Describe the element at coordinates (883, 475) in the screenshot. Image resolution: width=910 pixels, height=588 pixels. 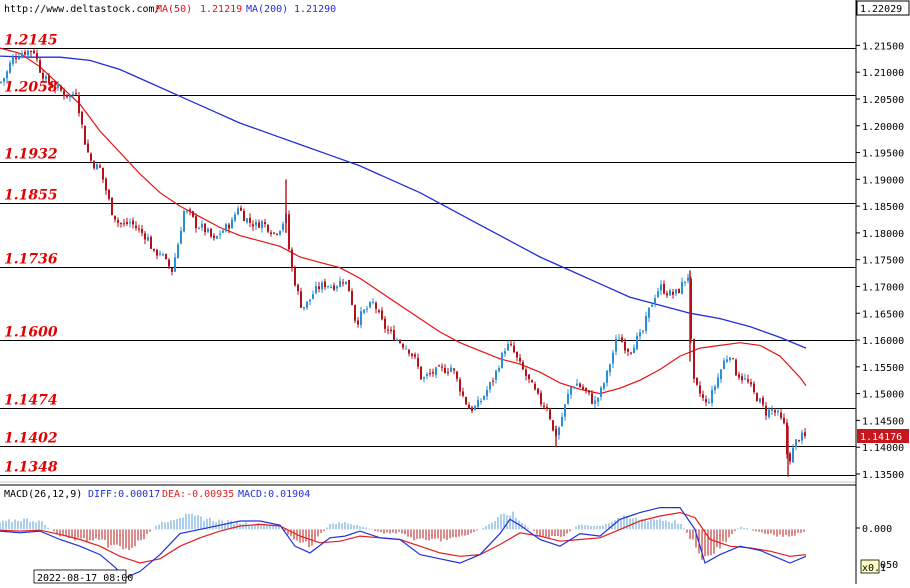
I see `price-tick-label: 1.13500` at that location.